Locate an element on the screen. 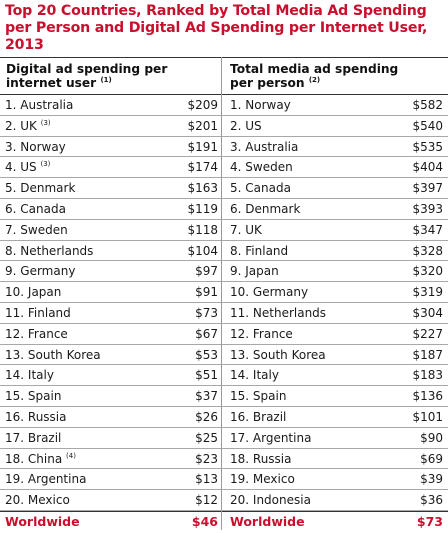 This screenshot has height=533, width=448. value-label: $51 is located at coordinates (206, 375).